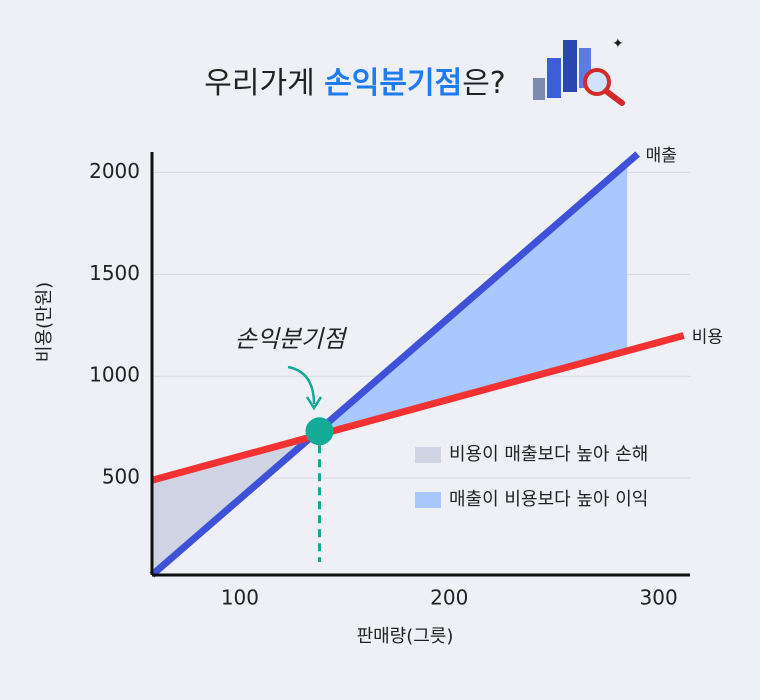  What do you see at coordinates (44, 322) in the screenshot?
I see `y-axis-label: 비용(만원)` at bounding box center [44, 322].